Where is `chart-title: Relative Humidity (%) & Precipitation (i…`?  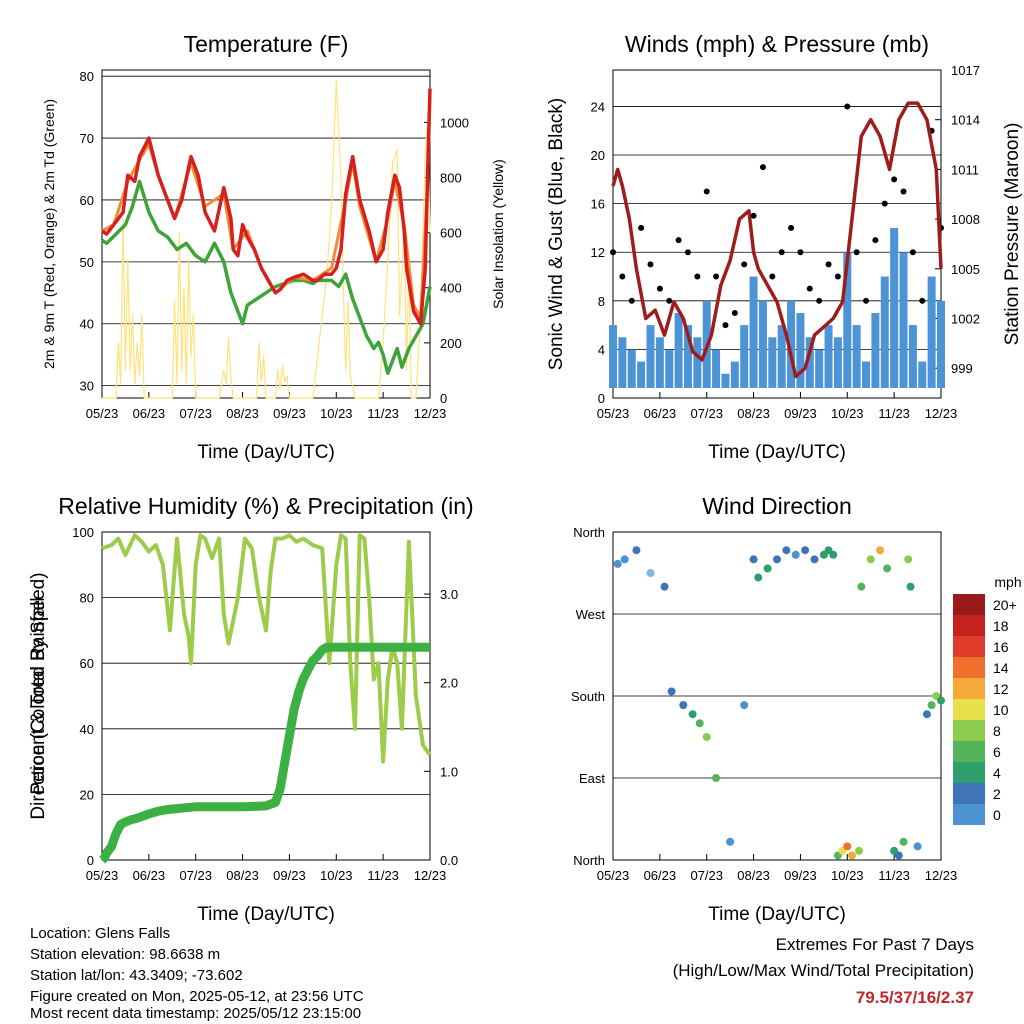 chart-title: Relative Humidity (%) & Precipitation (i… is located at coordinates (265, 506).